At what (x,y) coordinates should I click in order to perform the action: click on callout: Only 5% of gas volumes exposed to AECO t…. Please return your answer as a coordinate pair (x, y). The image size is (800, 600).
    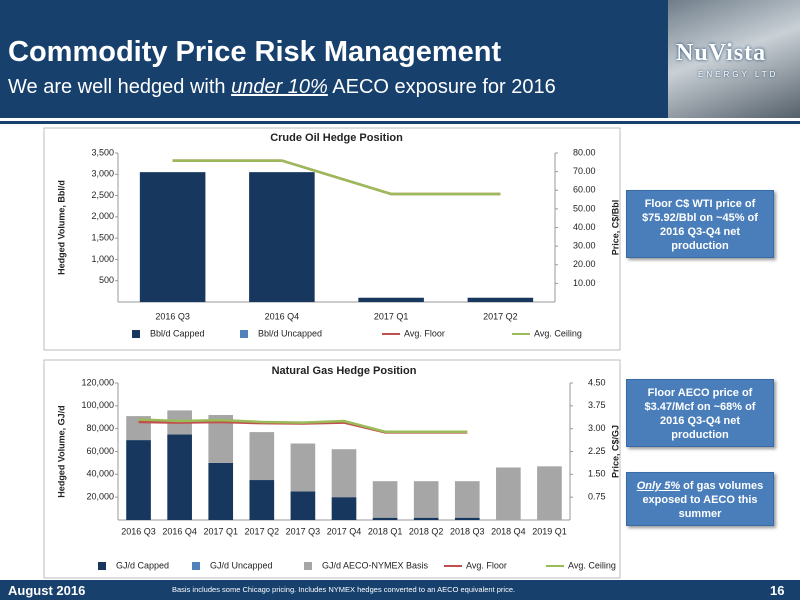
    Looking at the image, I should click on (700, 499).